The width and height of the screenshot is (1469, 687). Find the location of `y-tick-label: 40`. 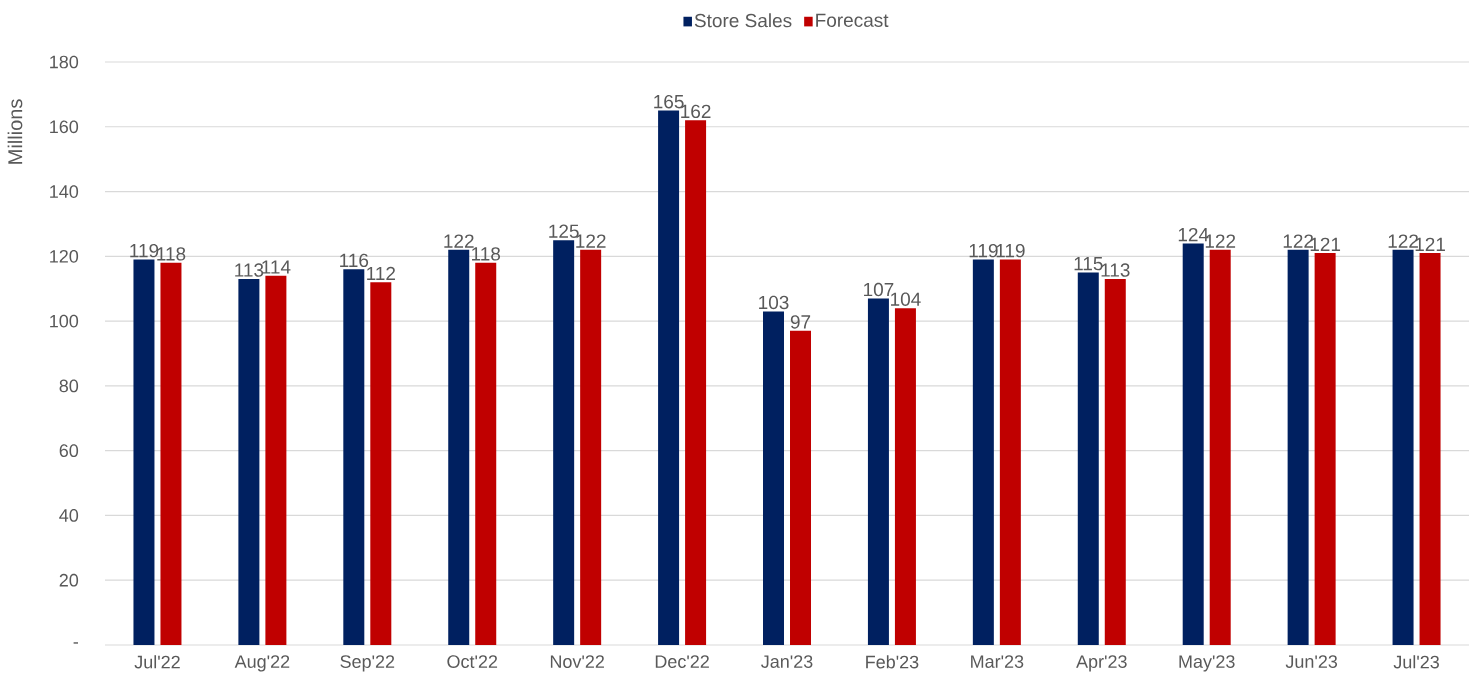

y-tick-label: 40 is located at coordinates (69, 515).